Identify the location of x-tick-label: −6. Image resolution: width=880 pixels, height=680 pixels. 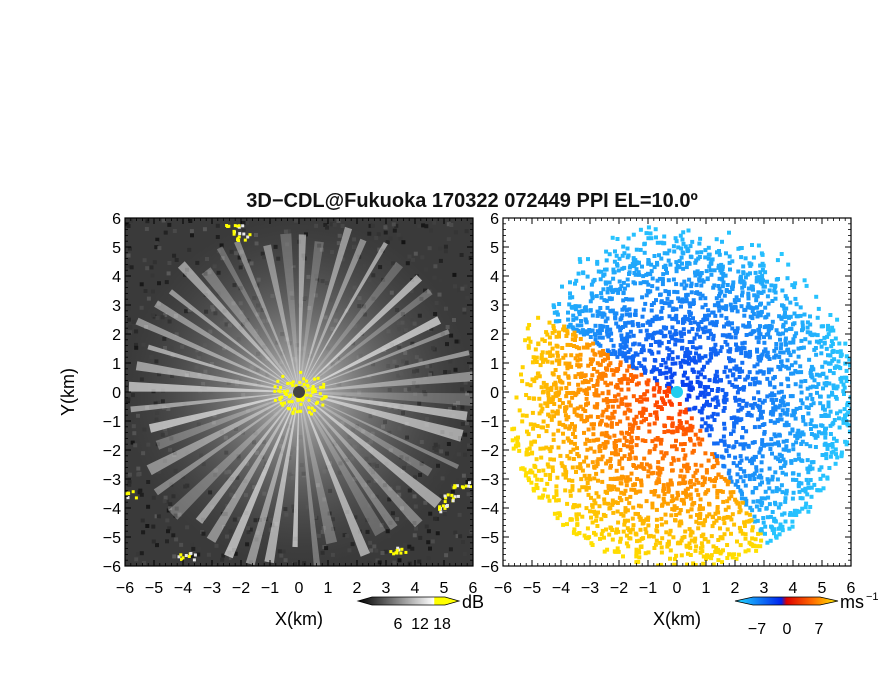
(125, 588).